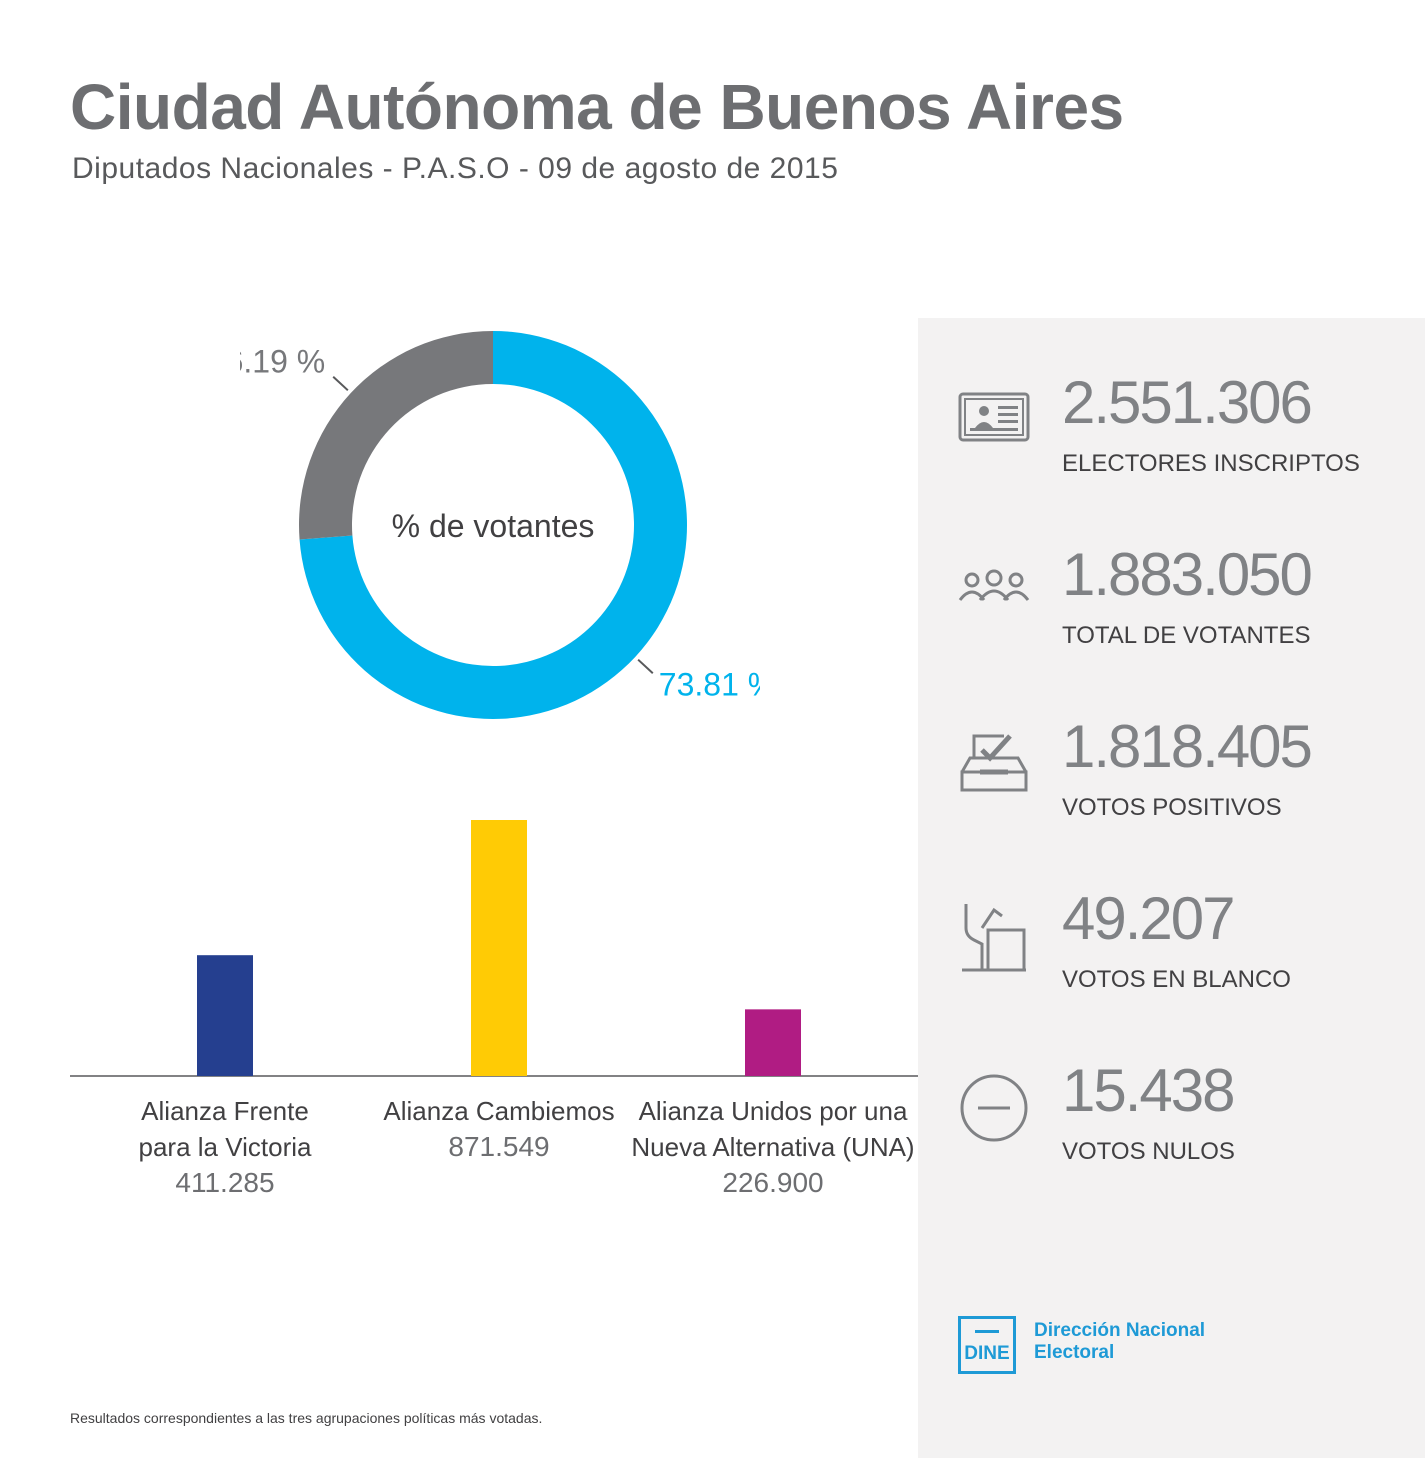 The height and width of the screenshot is (1458, 1425). I want to click on donut-center-label: % de votantes, so click(493, 526).